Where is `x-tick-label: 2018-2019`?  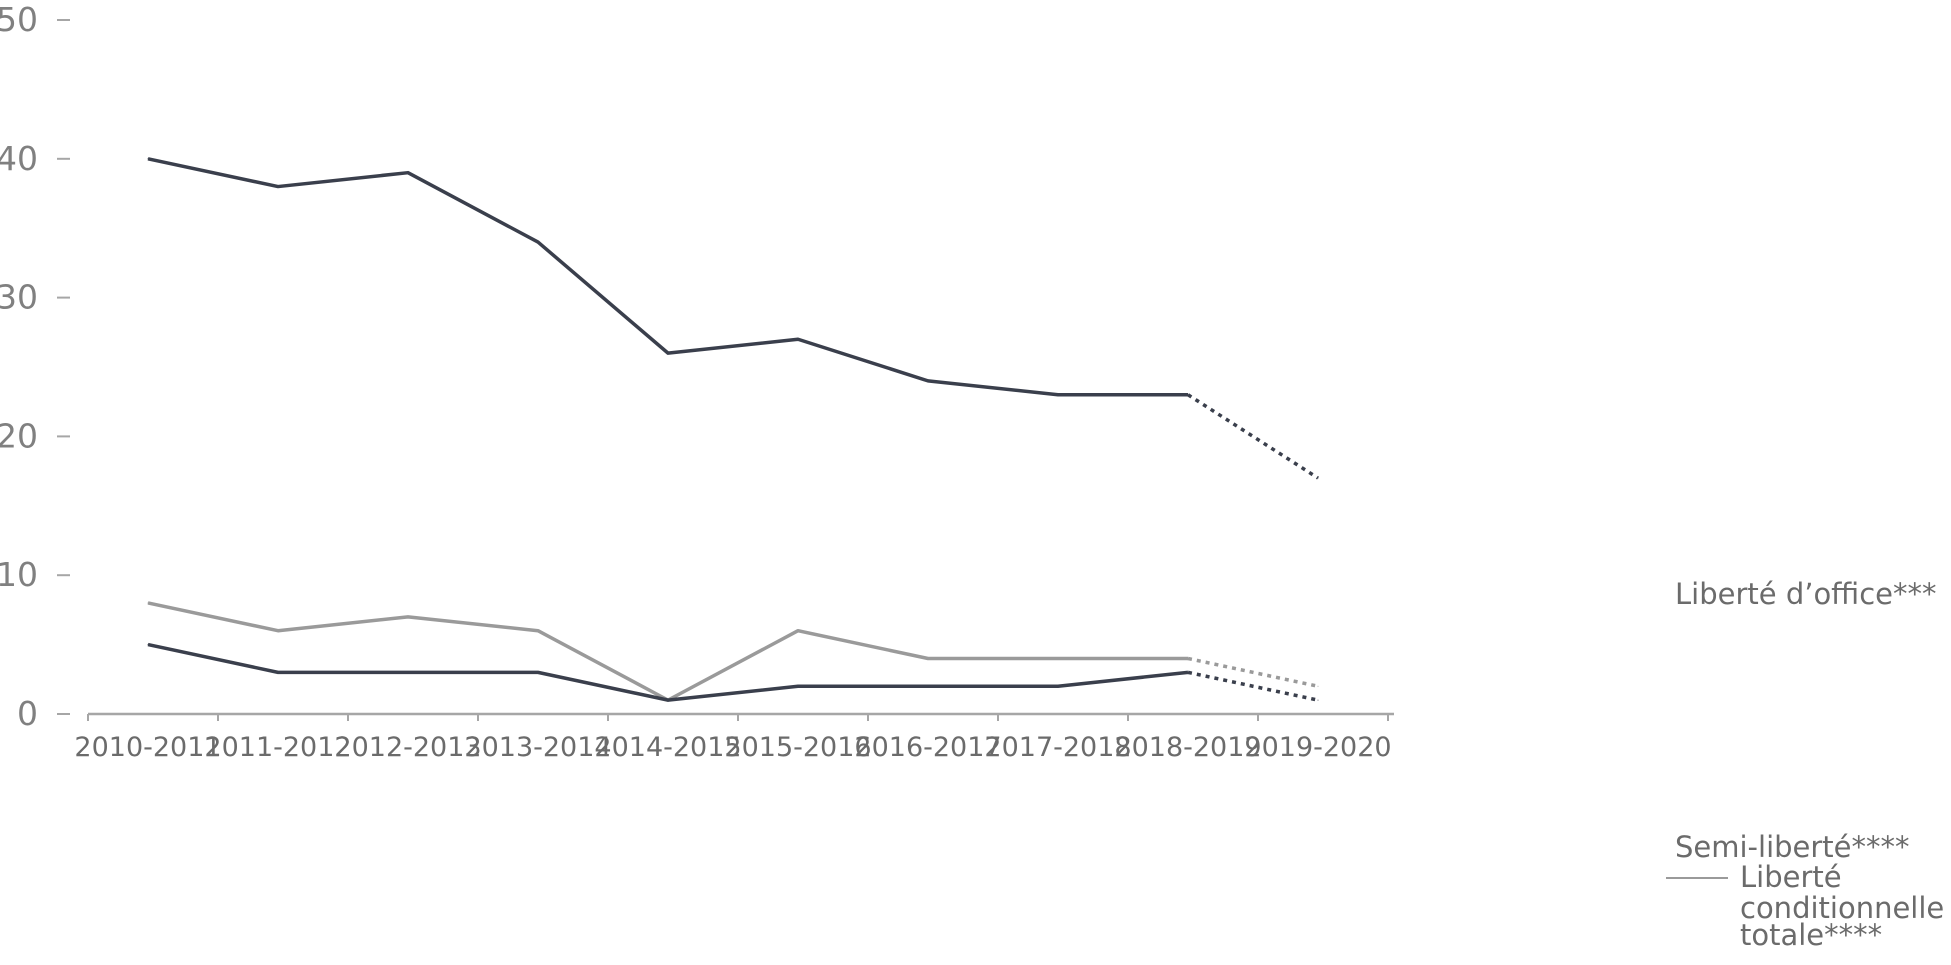
x-tick-label: 2018-2019 is located at coordinates (1187, 747).